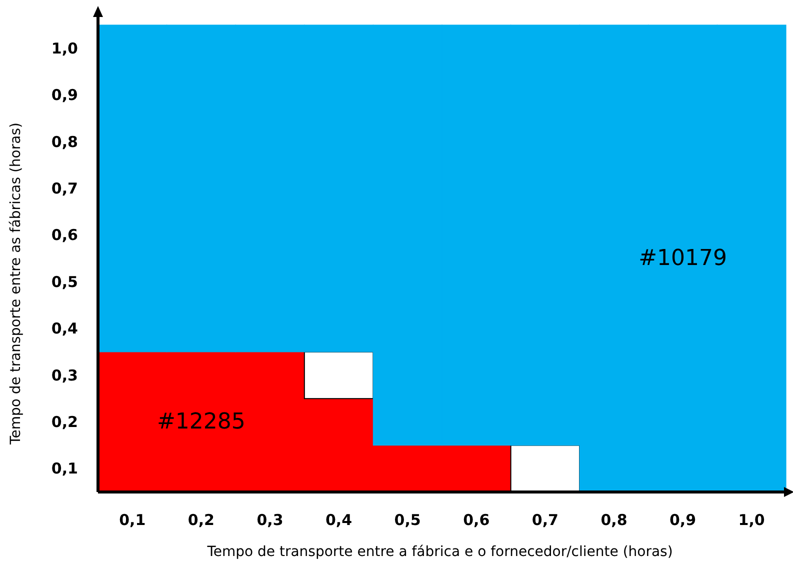 The image size is (793, 562). Describe the element at coordinates (683, 258) in the screenshot. I see `series-label: #10179` at that location.